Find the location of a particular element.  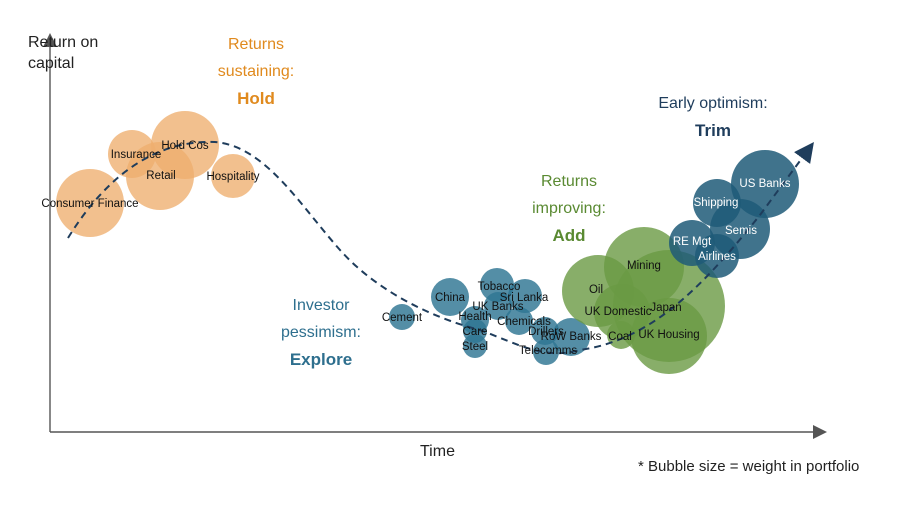

bubble-label-row-banks: RoW Banks is located at coordinates (571, 337).